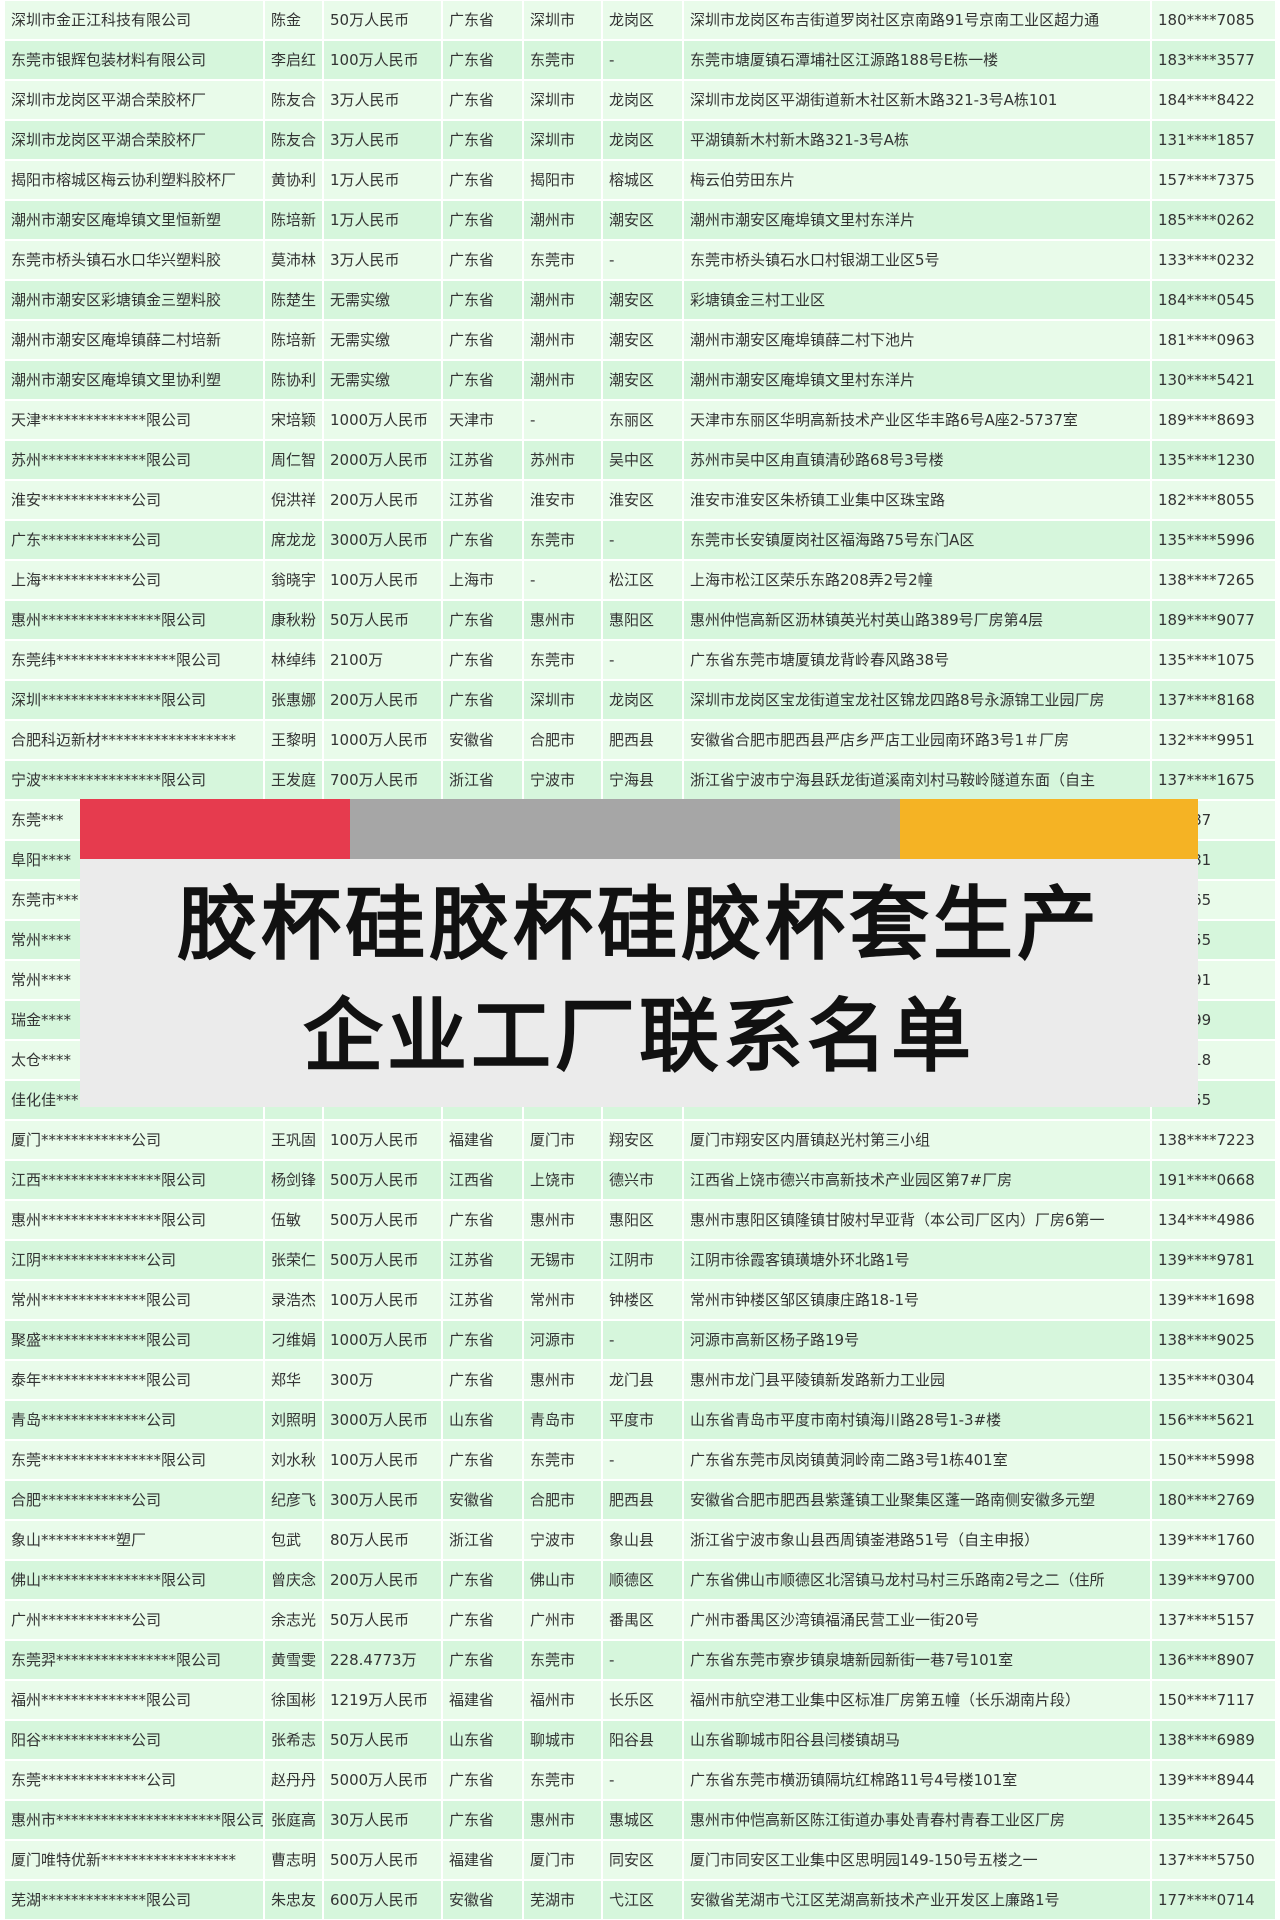 This screenshot has height=1920, width=1280. I want to click on address-cell: 惠州仲恺高新区沥林镇英光村英山路389号厂房第4层, so click(917, 620).